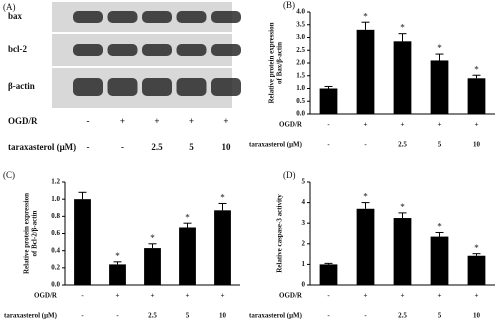  I want to click on y-tick-label: 4.0, so click(300, 12).